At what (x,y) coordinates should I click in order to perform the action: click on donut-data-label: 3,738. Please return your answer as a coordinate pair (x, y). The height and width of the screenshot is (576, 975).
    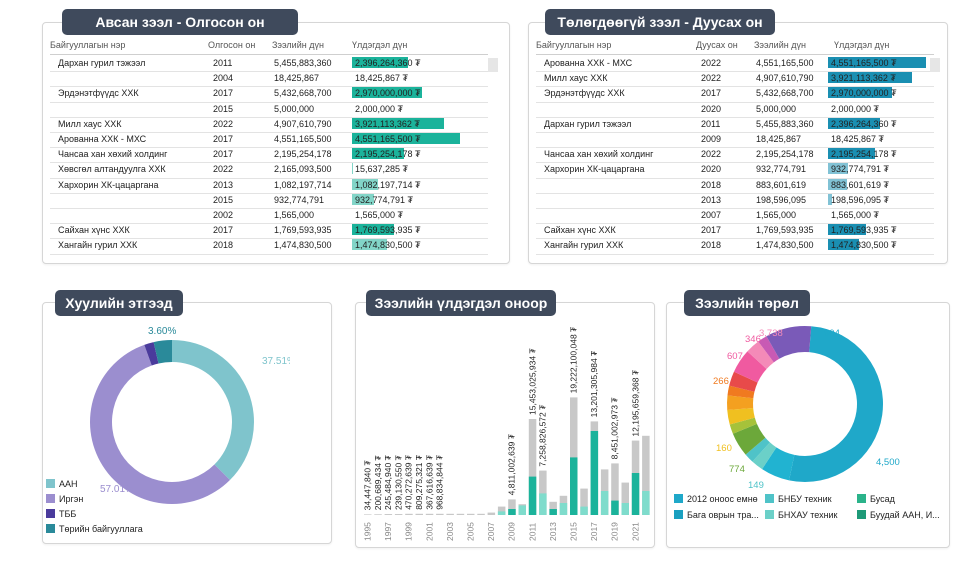
    Looking at the image, I should click on (771, 333).